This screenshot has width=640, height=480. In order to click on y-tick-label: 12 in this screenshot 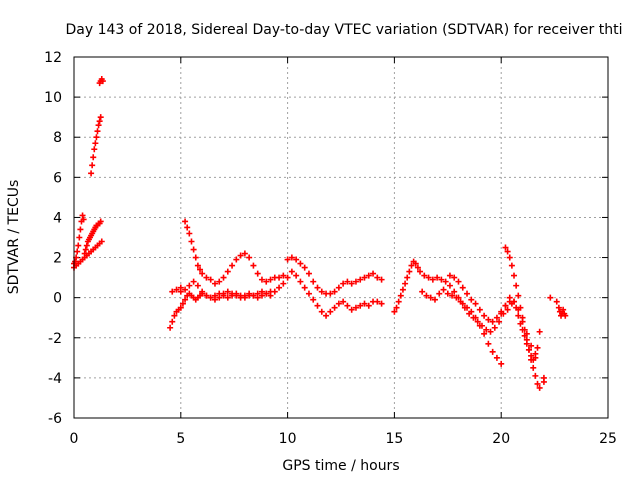, I will do `click(53, 58)`.